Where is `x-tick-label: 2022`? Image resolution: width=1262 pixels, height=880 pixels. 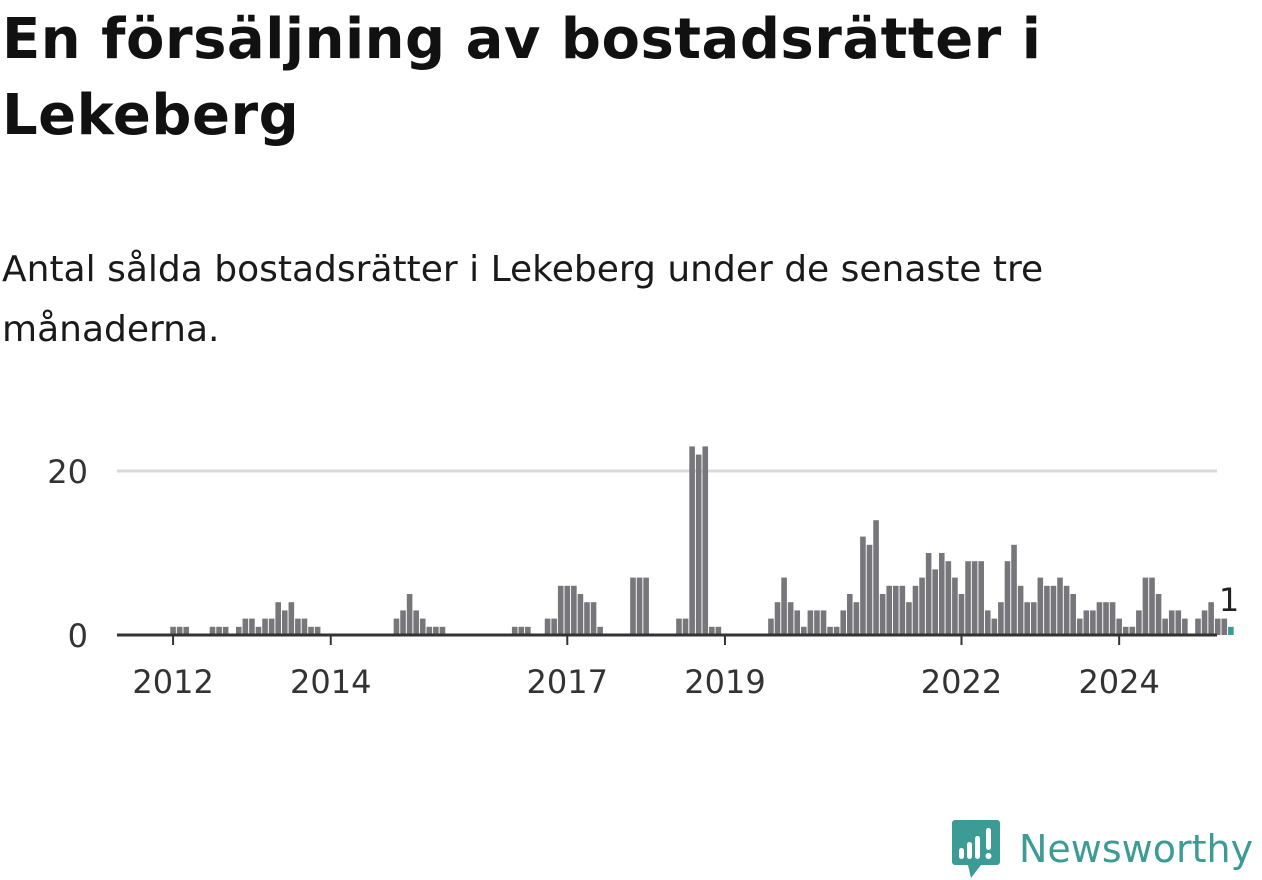
x-tick-label: 2022 is located at coordinates (961, 682).